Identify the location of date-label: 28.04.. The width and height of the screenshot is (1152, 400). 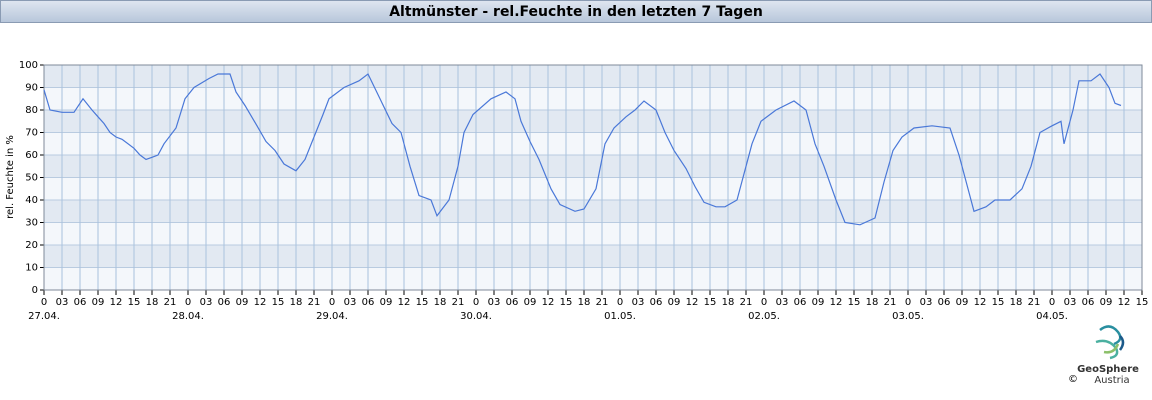
(188, 316).